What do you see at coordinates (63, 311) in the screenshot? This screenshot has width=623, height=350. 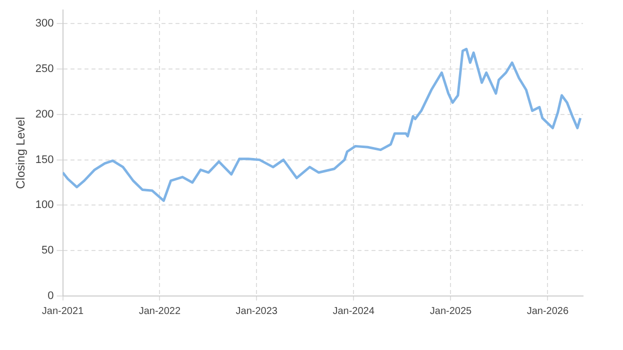 I see `x-tick-label: Jan-2021` at bounding box center [63, 311].